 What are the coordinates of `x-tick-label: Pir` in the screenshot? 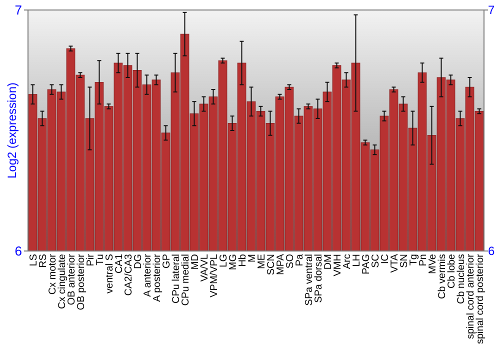 It's located at (90, 259).